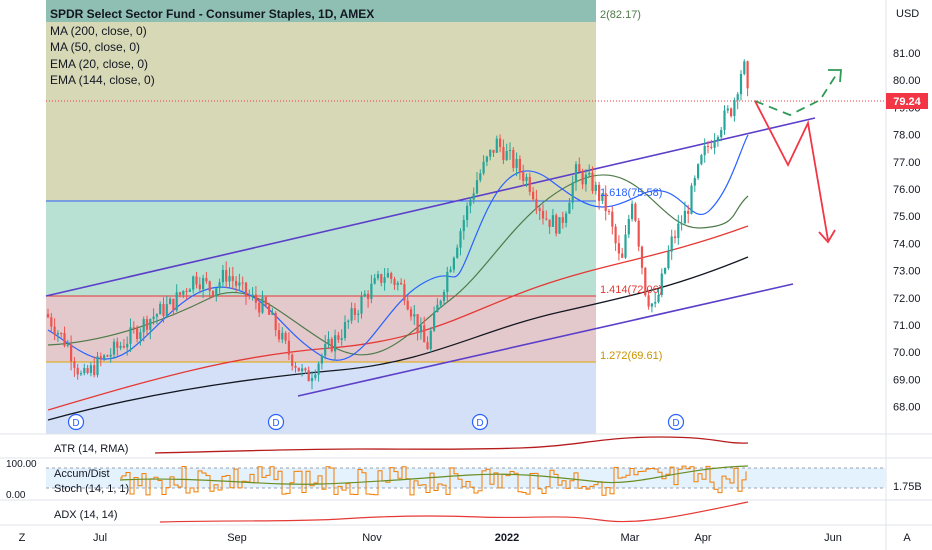  What do you see at coordinates (434, 475) in the screenshot?
I see `accum-dist-line` at bounding box center [434, 475].